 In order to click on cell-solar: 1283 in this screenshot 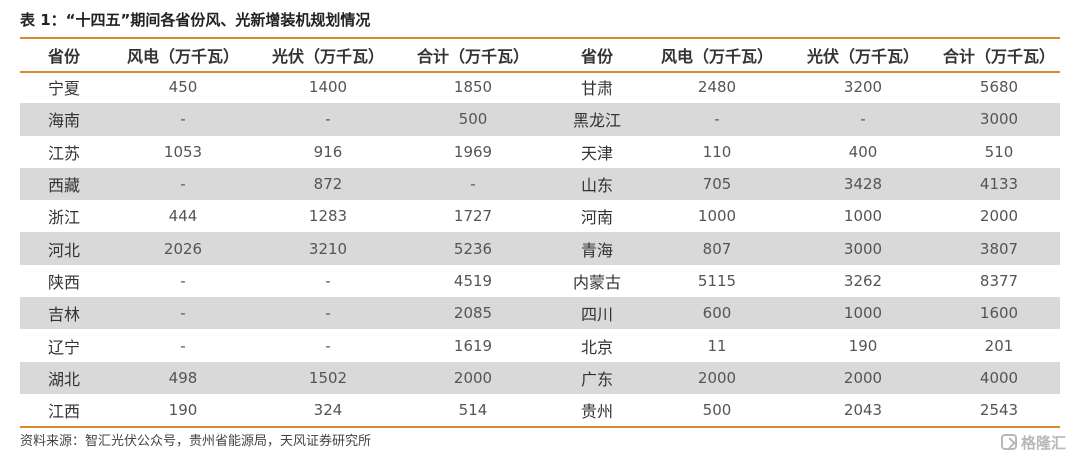, I will do `click(328, 216)`.